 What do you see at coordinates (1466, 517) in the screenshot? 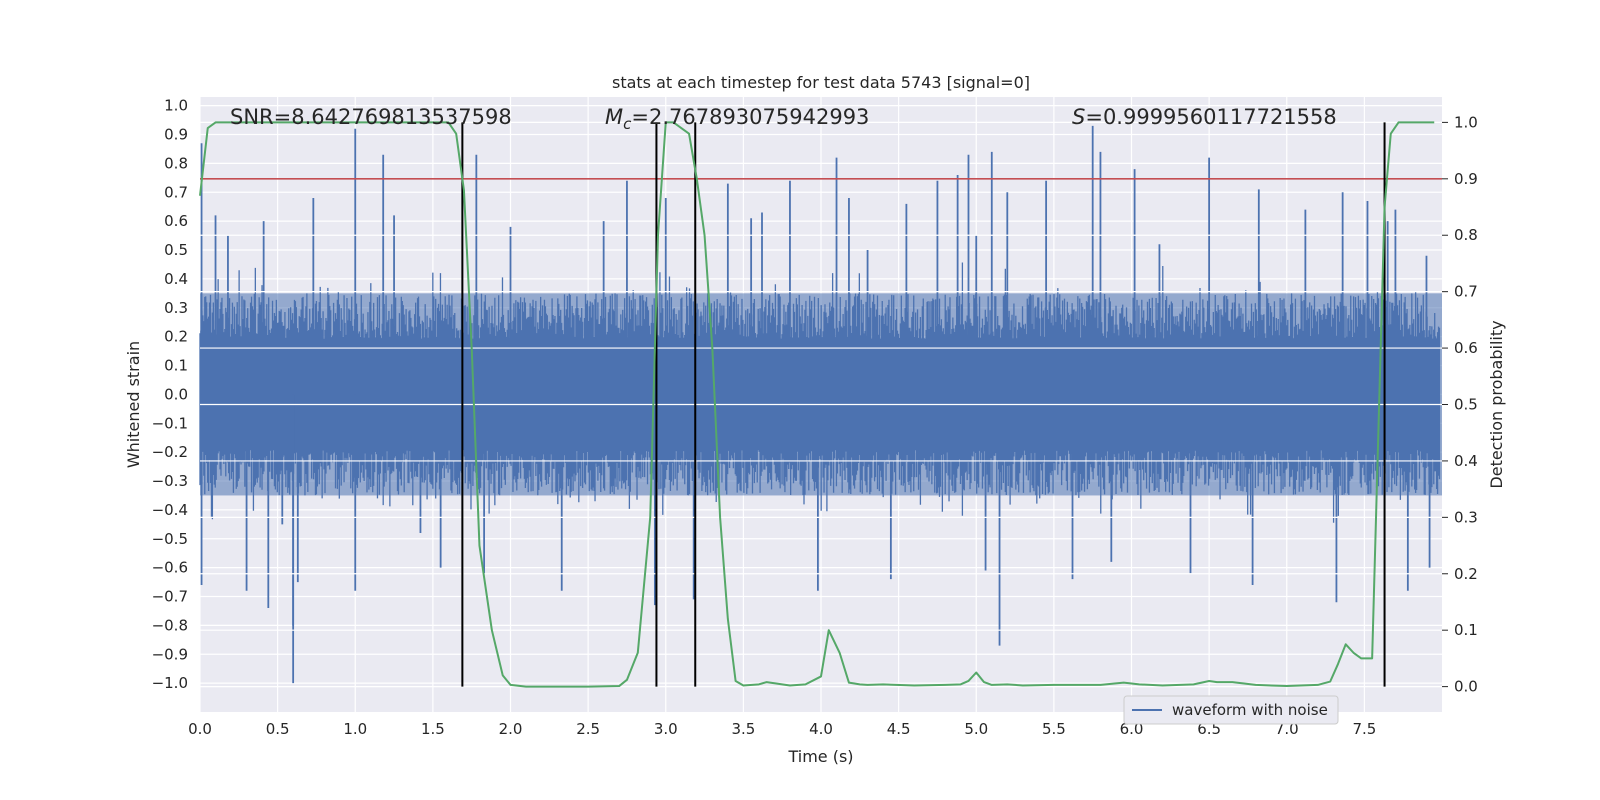
I see `y-tick-label-right: 0.3` at bounding box center [1466, 517].